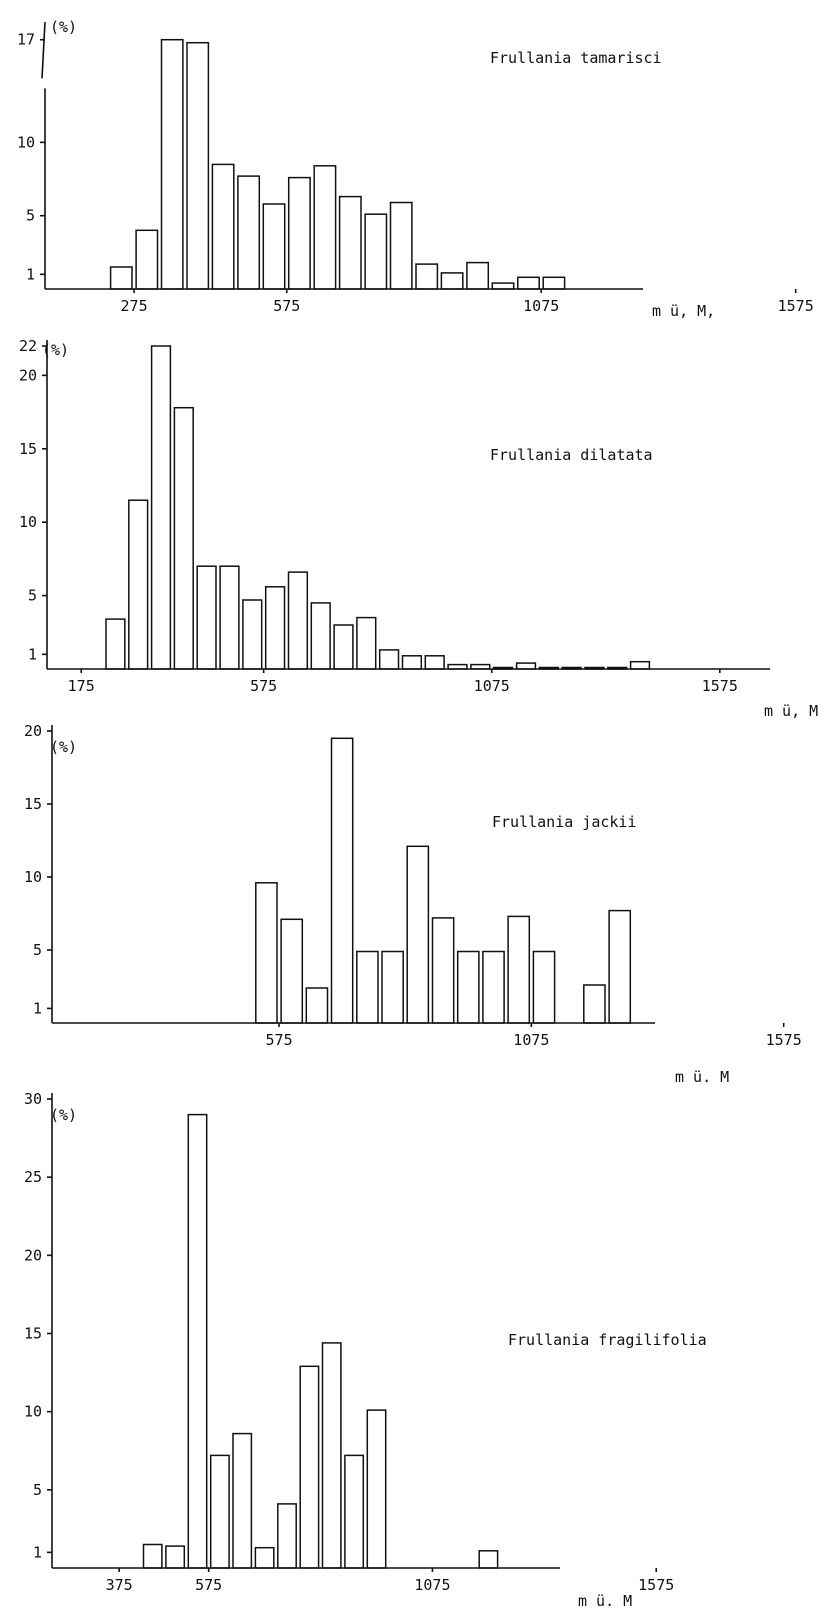  I want to click on x-tick-label: 375, so click(119, 1585).